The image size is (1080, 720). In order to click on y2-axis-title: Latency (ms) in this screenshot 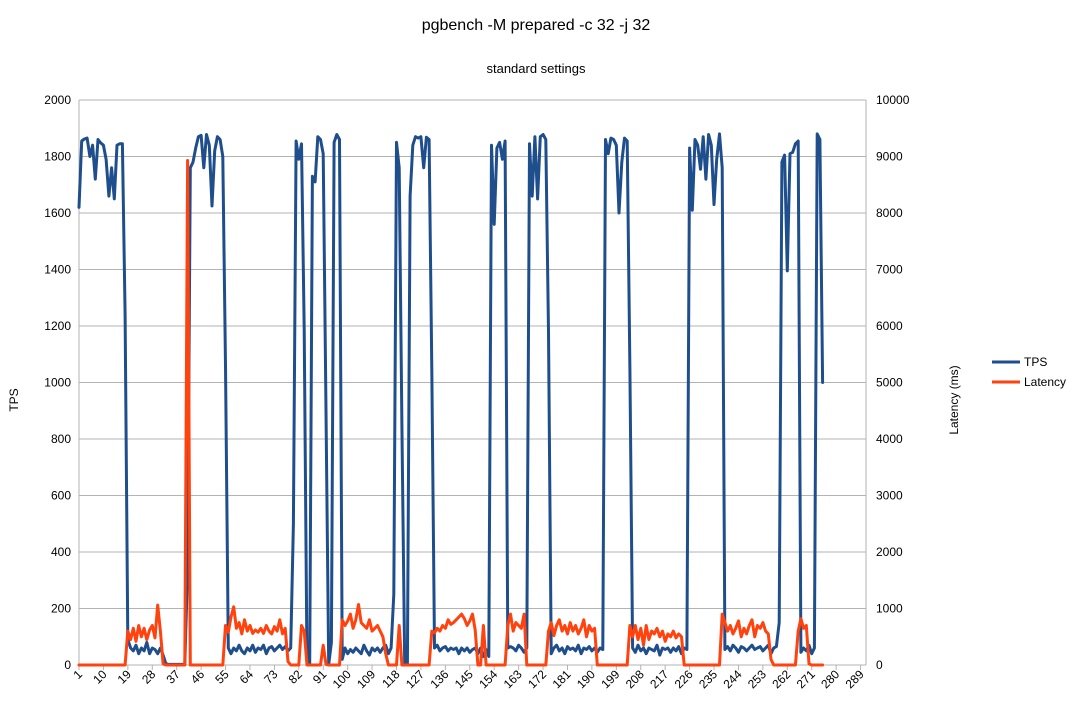, I will do `click(954, 399)`.